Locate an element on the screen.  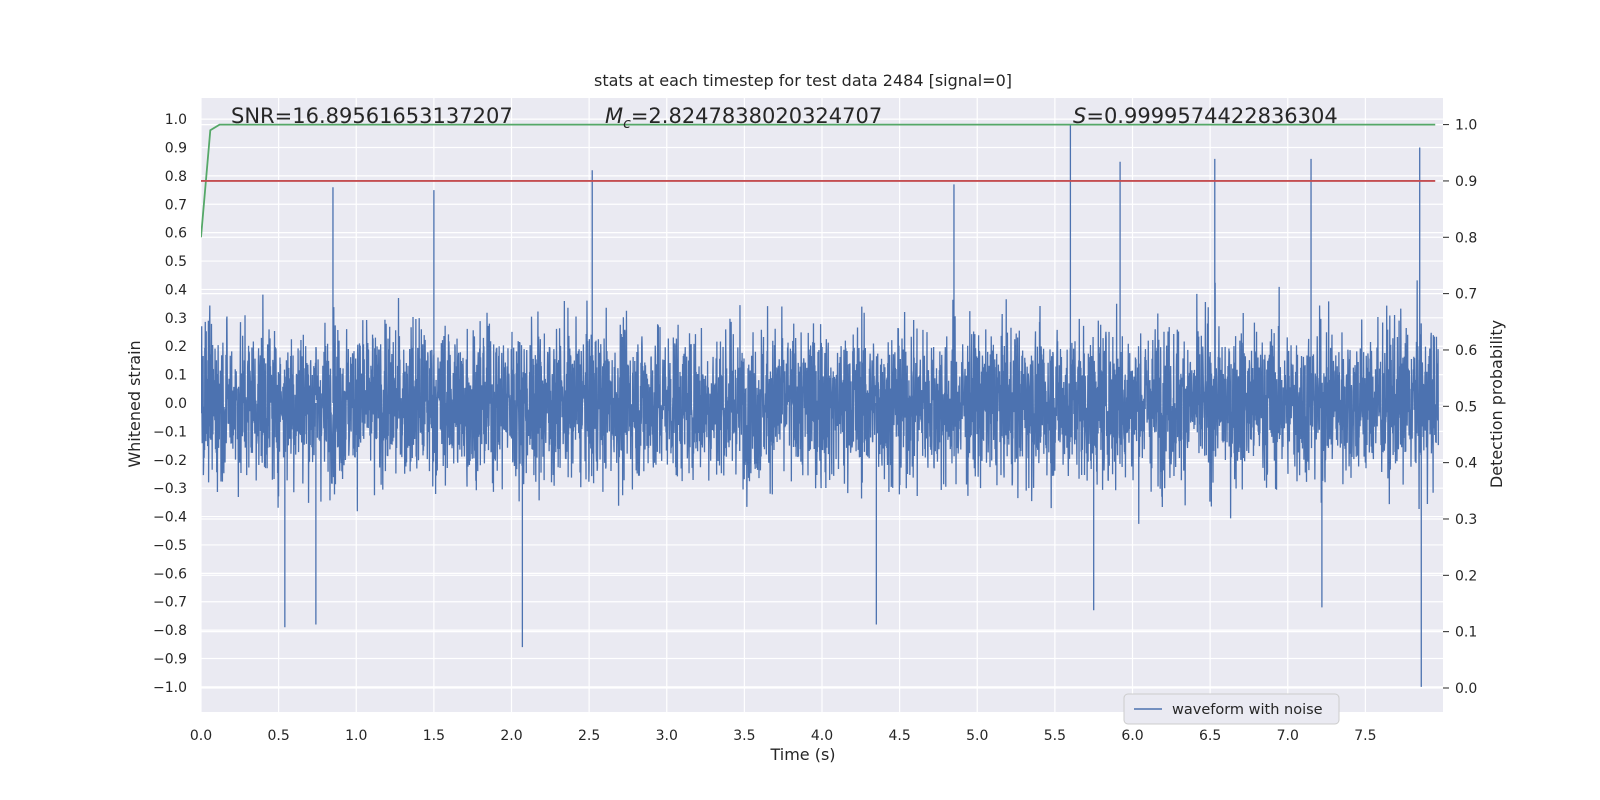
y-tick-label: 0.2 is located at coordinates (176, 347).